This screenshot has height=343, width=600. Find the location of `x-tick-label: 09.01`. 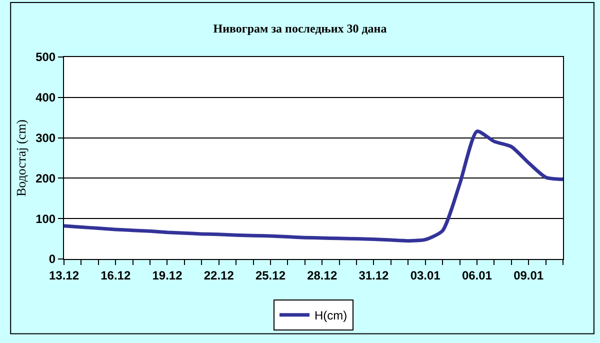

x-tick-label: 09.01 is located at coordinates (529, 275).